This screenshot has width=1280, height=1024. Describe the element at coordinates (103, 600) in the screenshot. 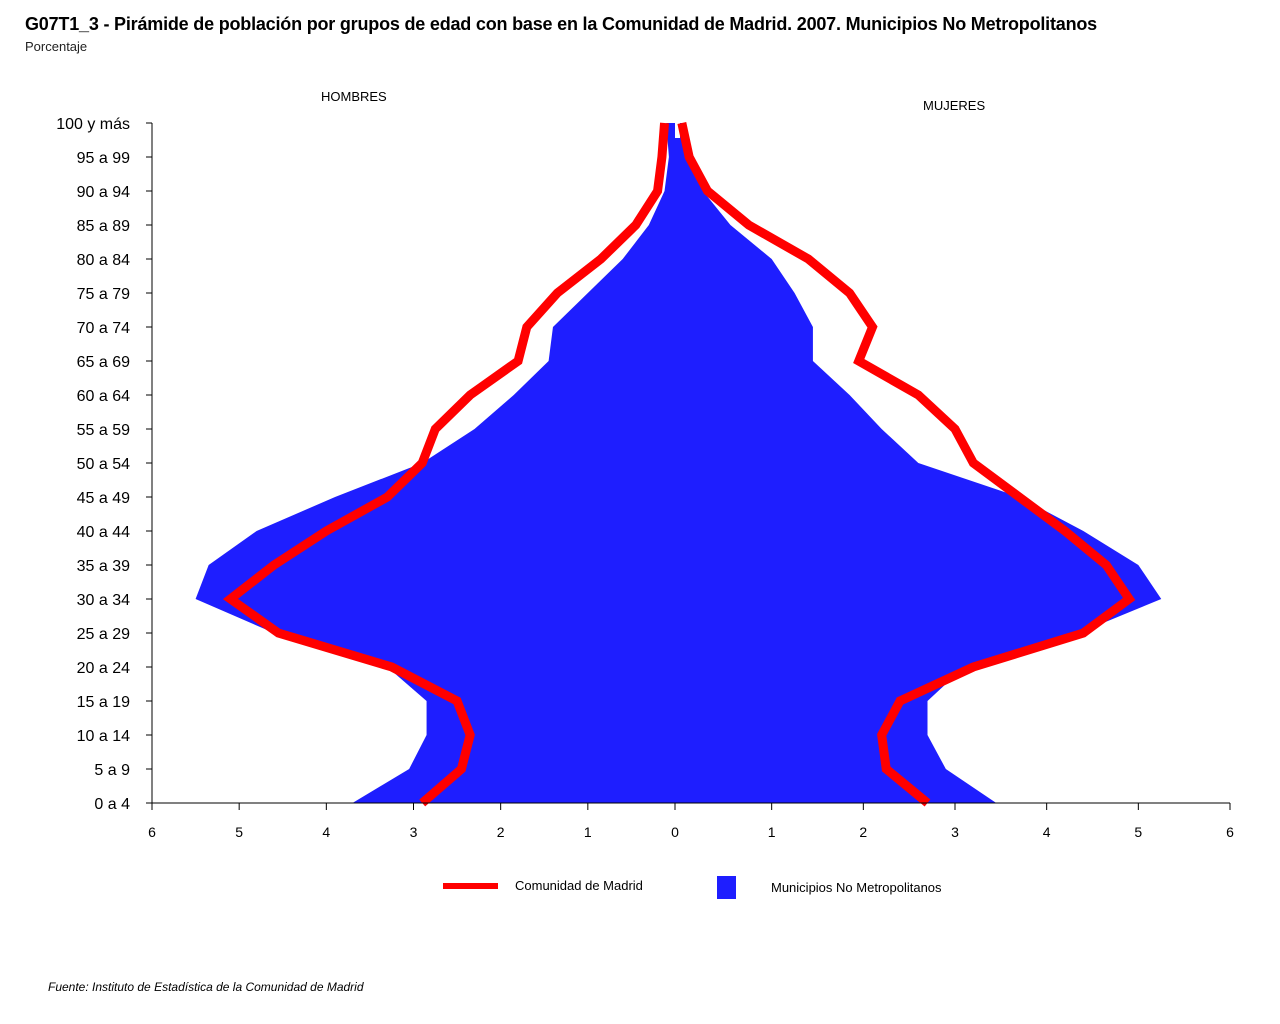

I see `y-tick-label: 30 a 34` at that location.